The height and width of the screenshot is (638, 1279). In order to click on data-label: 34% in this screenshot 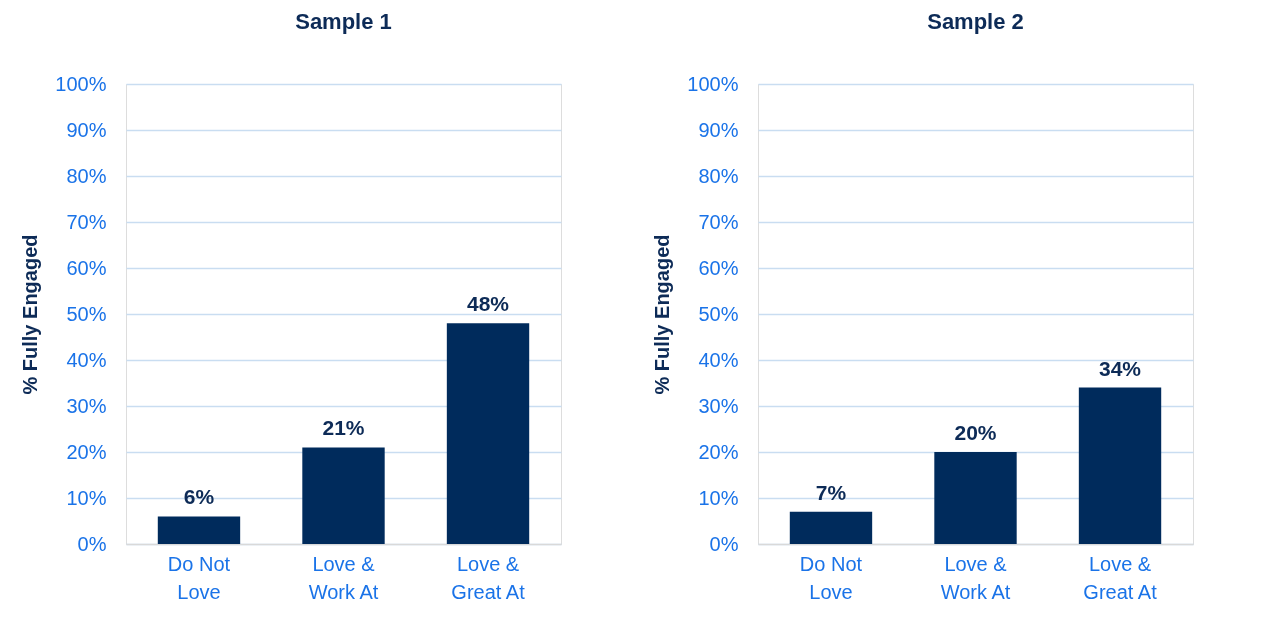, I will do `click(1120, 368)`.